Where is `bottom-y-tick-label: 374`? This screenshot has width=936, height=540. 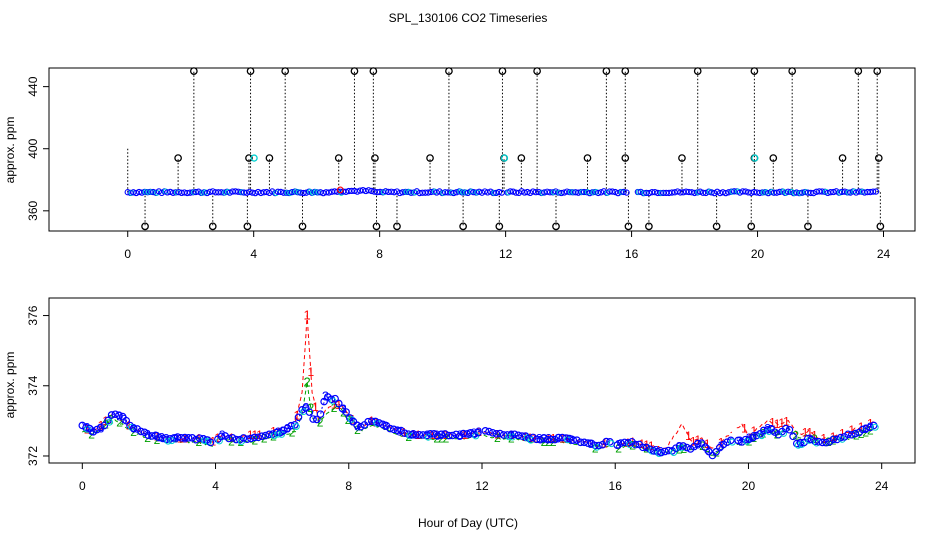
bottom-y-tick-label: 374 is located at coordinates (33, 385).